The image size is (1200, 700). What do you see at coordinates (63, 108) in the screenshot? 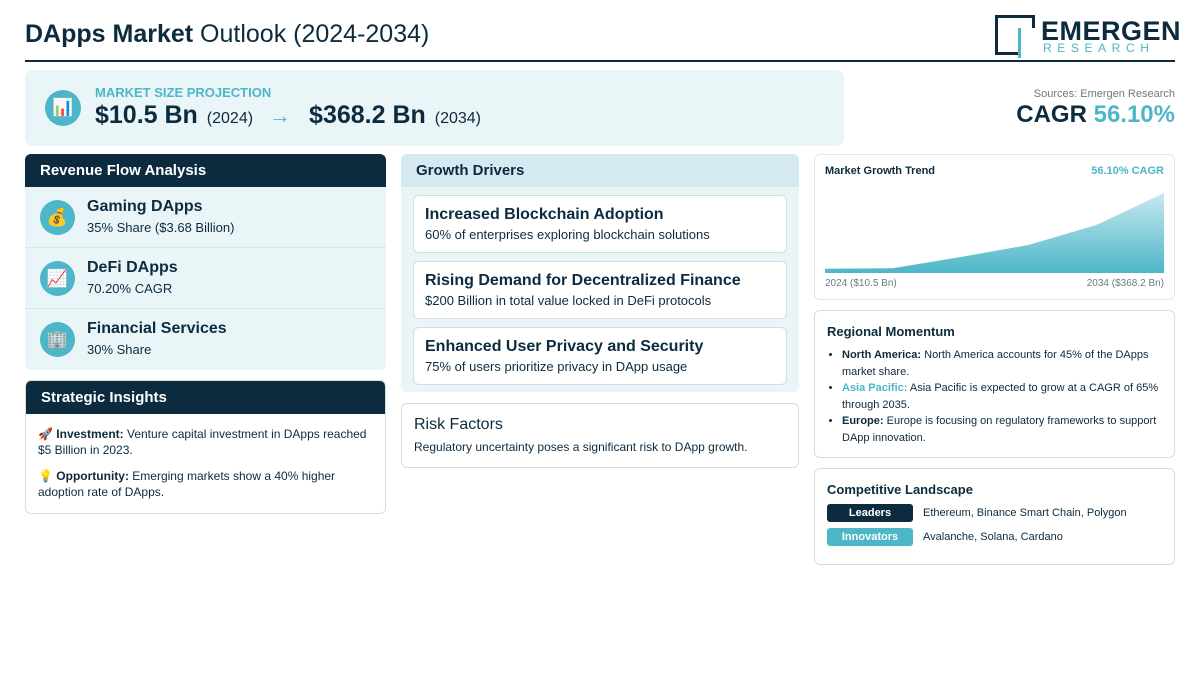
I see `bar-chart-icon: 📊` at bounding box center [63, 108].